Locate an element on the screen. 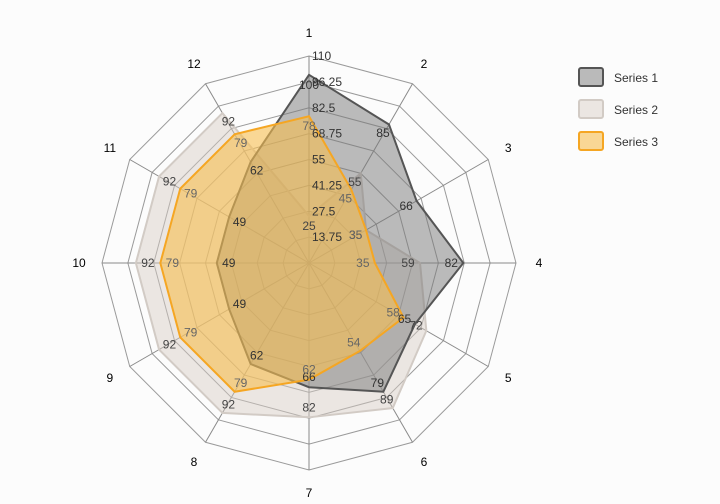  legend: Series 1 Series 2 Series 3 is located at coordinates (618, 109).